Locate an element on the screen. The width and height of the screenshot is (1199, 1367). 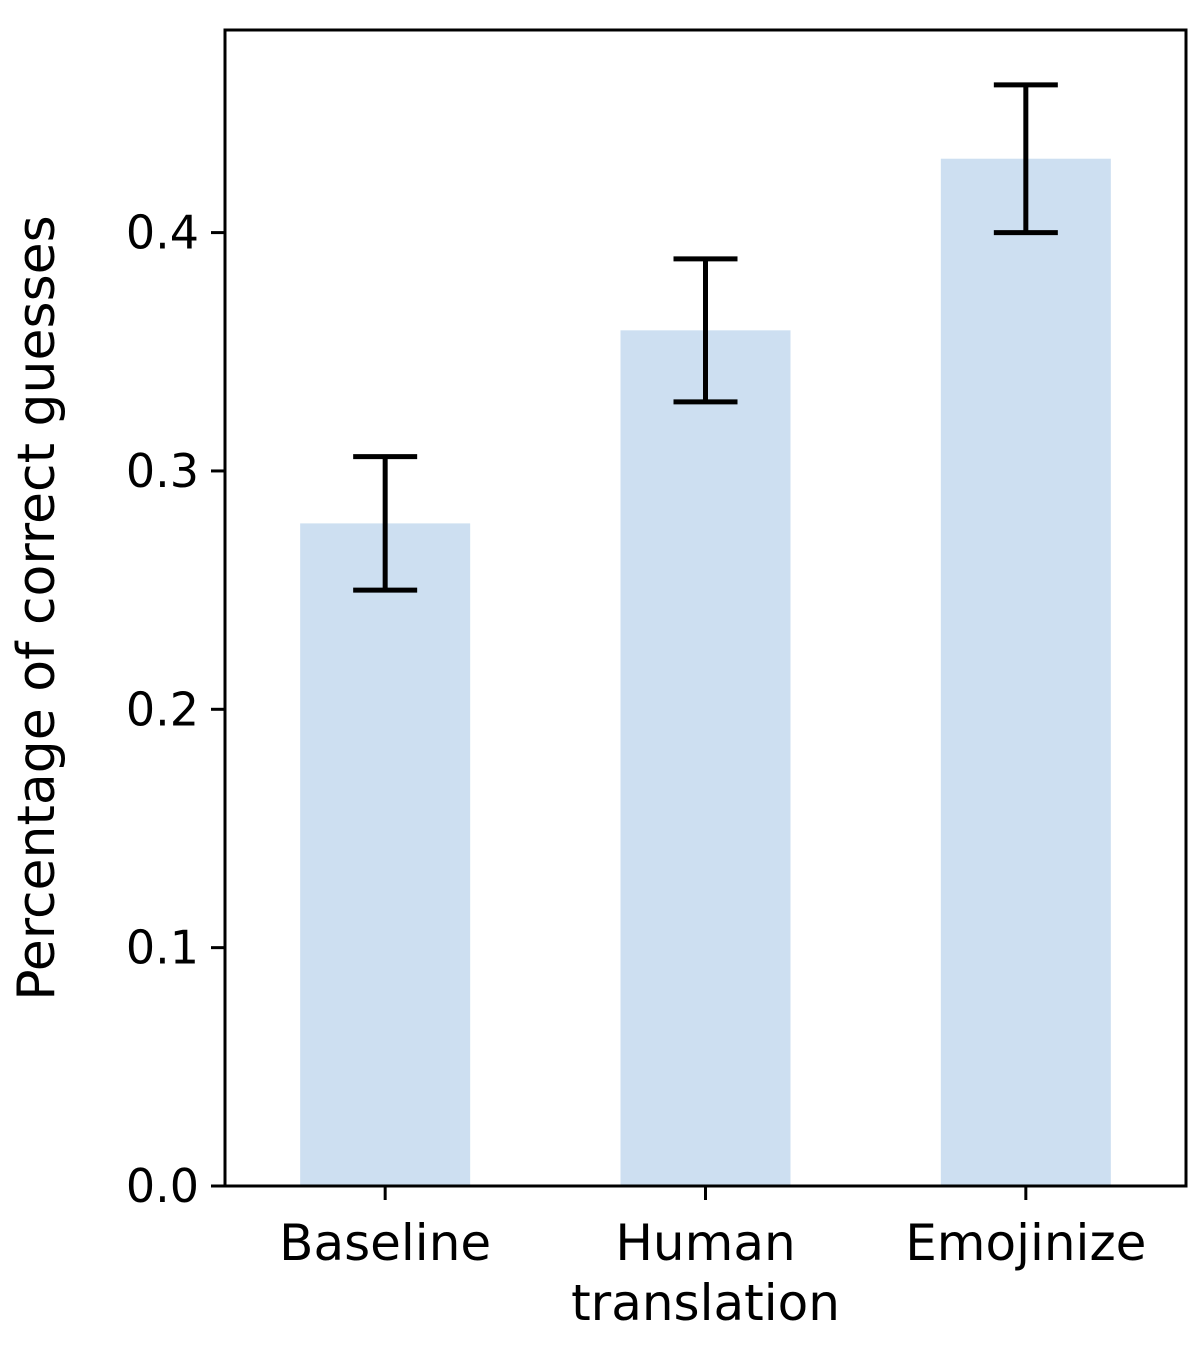
x-tick-label-line: Human is located at coordinates (705, 1243).